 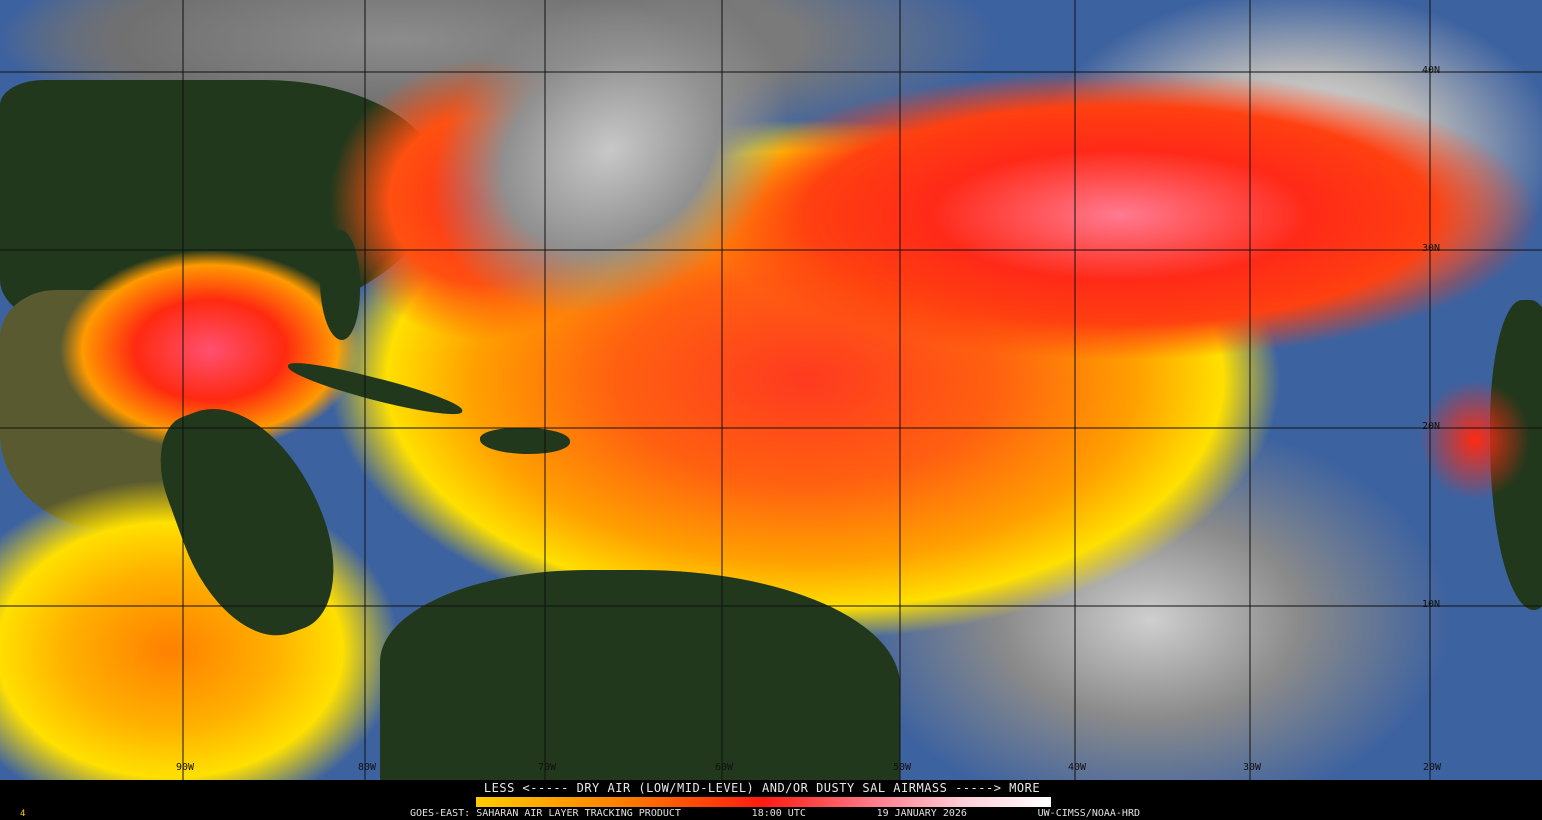 What do you see at coordinates (724, 767) in the screenshot?
I see `lon-label: 60W` at bounding box center [724, 767].